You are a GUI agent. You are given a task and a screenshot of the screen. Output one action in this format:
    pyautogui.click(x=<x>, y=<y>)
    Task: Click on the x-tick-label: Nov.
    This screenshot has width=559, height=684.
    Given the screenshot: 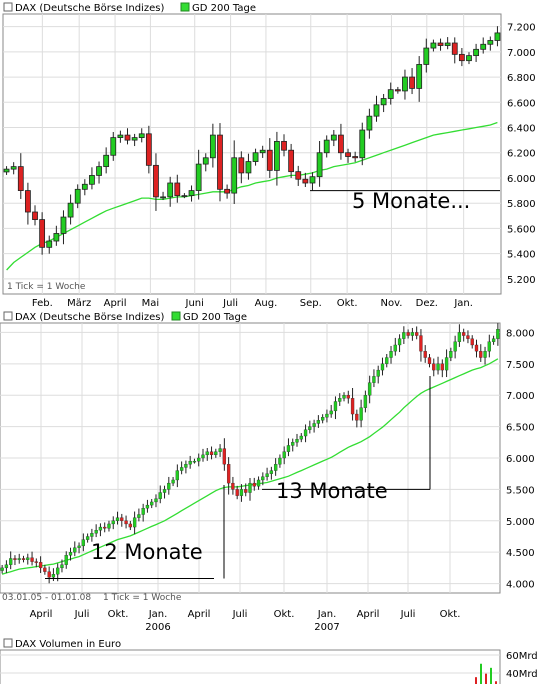 What is the action you would take?
    pyautogui.click(x=391, y=303)
    